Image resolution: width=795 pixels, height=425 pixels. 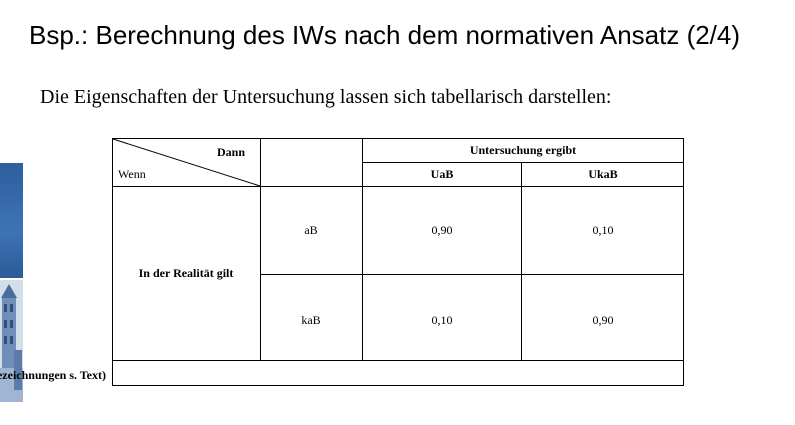 What do you see at coordinates (11, 341) in the screenshot?
I see `side-decoration-photo` at bounding box center [11, 341].